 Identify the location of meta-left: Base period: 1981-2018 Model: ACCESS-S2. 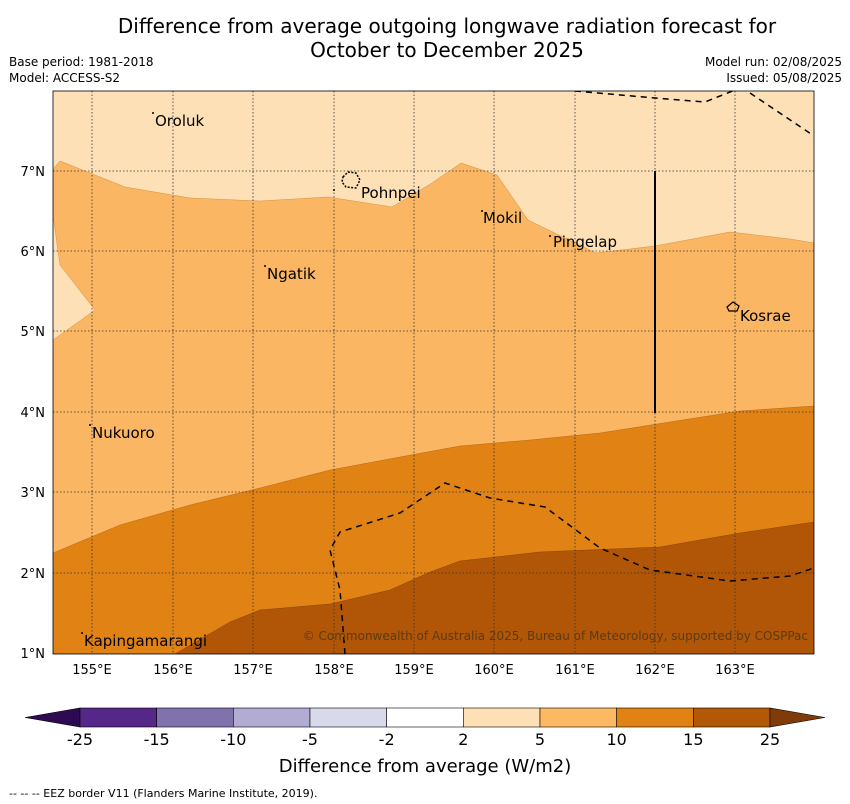
(81, 70).